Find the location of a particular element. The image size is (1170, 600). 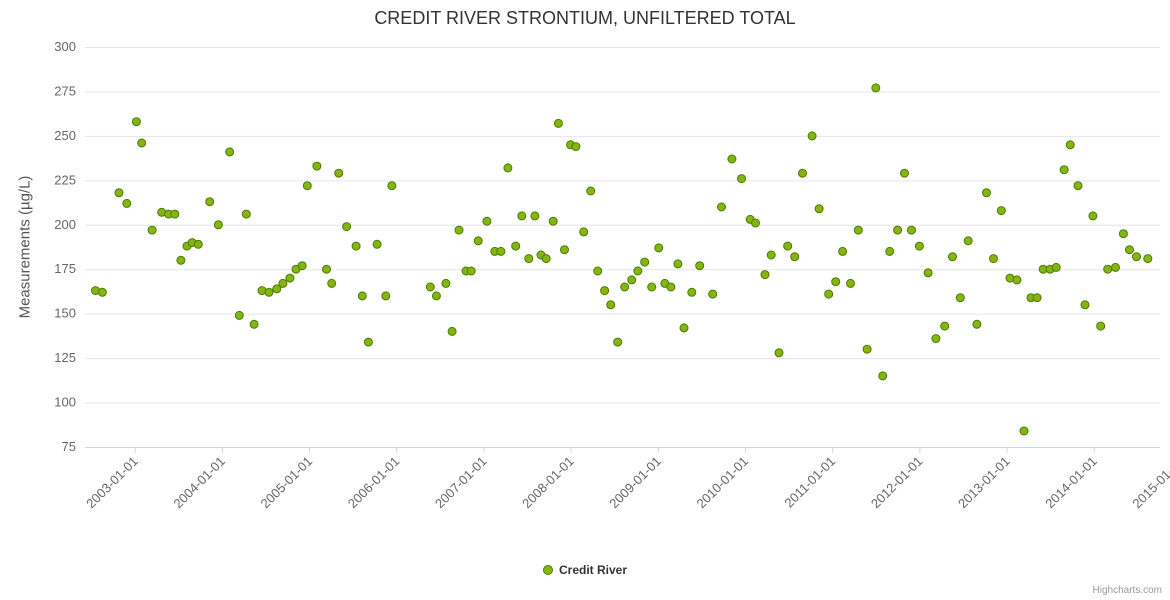

legend-item: Credit River is located at coordinates (584, 570).